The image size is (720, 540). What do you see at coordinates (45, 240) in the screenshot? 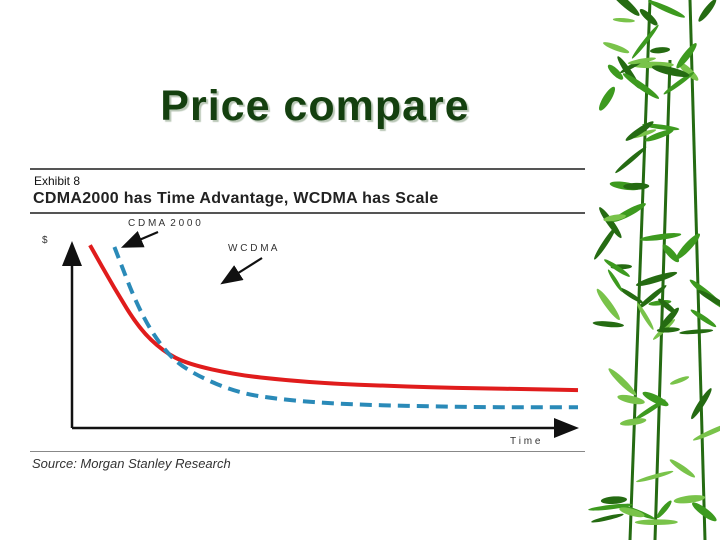
I see `y-axis-label: $` at bounding box center [45, 240].